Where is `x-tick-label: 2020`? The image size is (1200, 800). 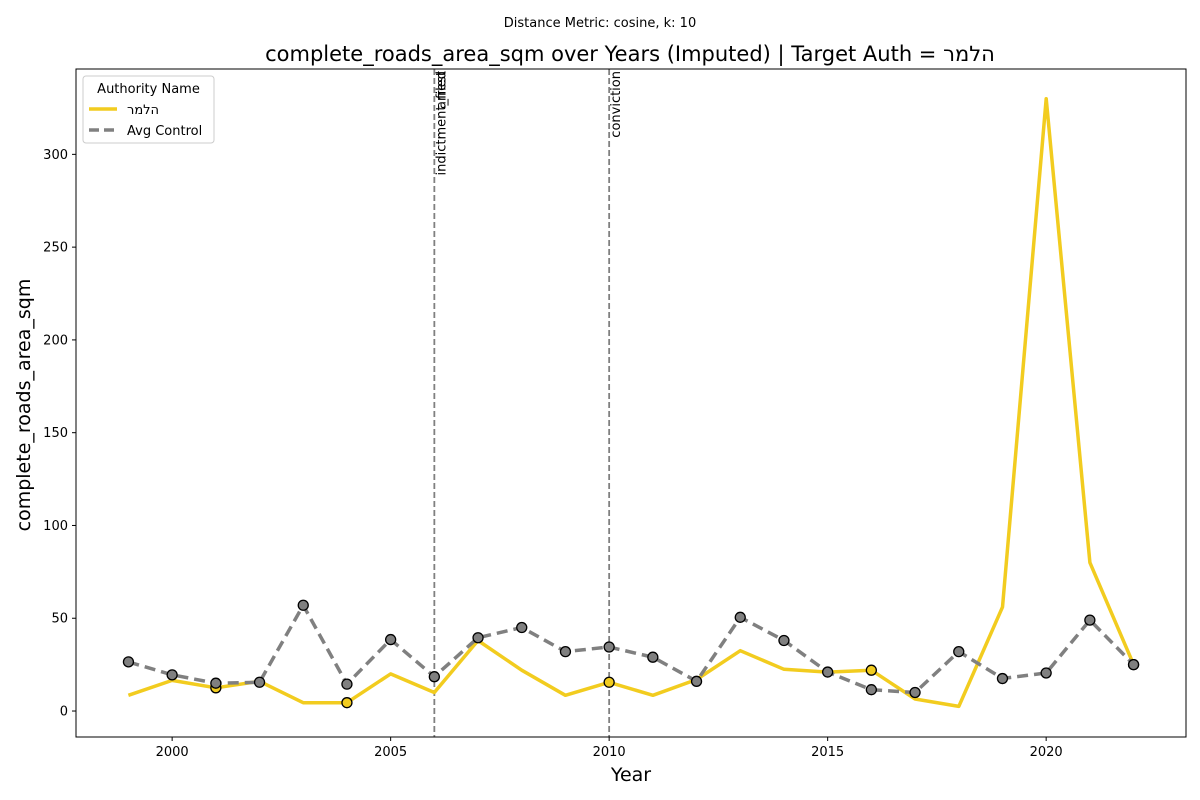 x-tick-label: 2020 is located at coordinates (1046, 752).